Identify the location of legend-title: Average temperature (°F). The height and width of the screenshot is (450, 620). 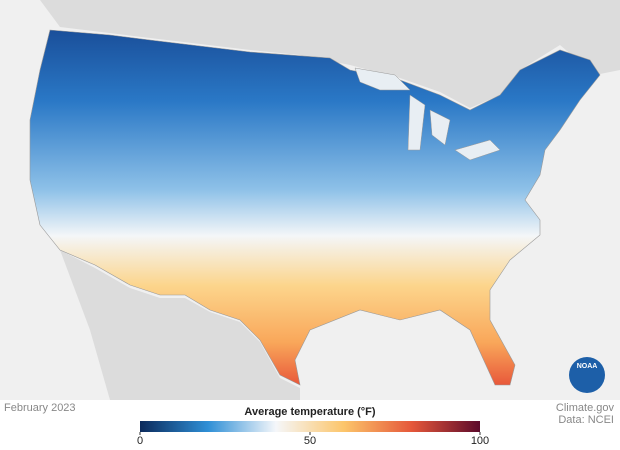
(309, 412).